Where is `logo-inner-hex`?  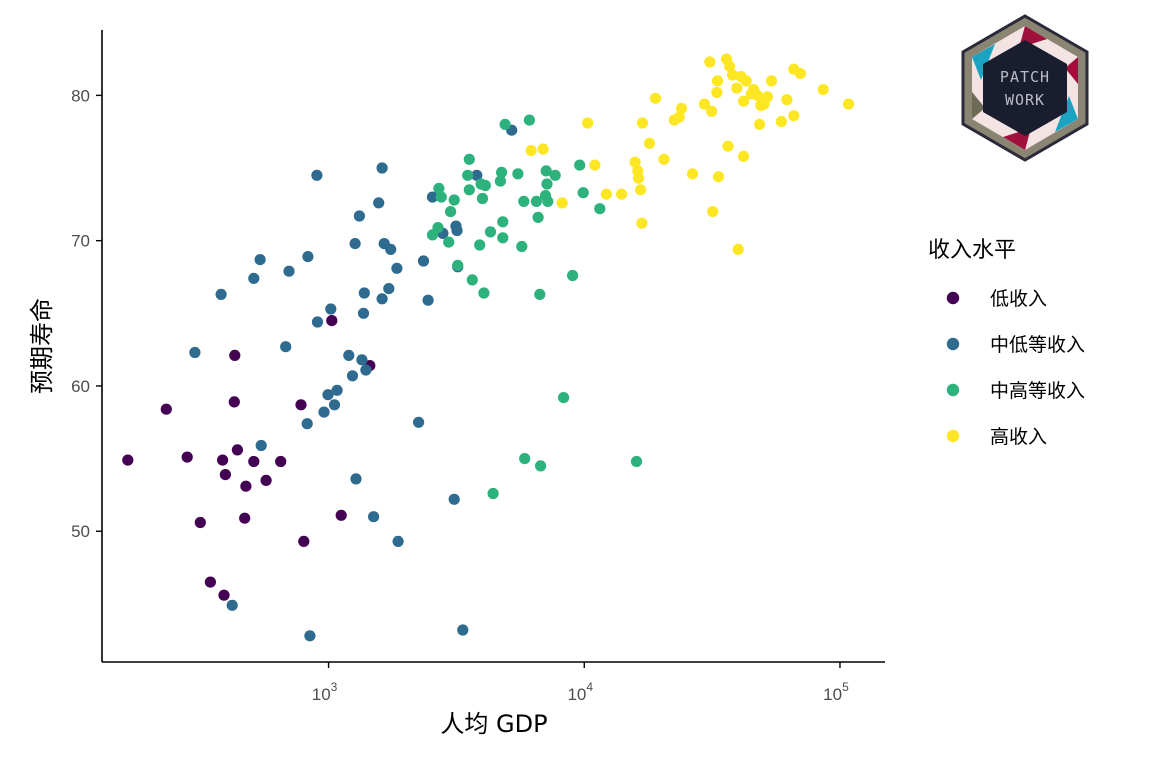 logo-inner-hex is located at coordinates (1025, 88).